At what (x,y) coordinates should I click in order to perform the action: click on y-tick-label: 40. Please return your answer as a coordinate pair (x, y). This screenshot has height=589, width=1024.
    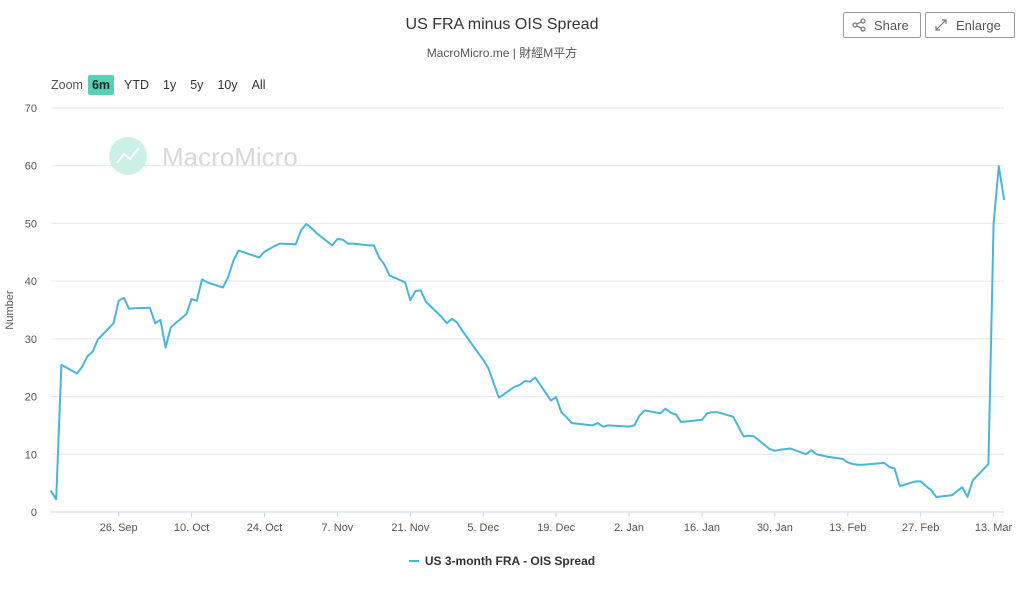
    Looking at the image, I should click on (31, 282).